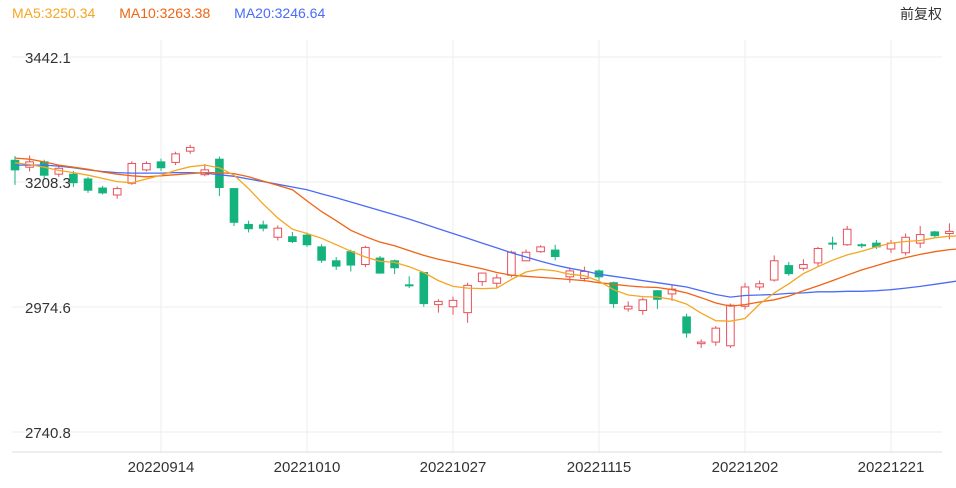 This screenshot has width=956, height=488. I want to click on x-tick-label: 20221010, so click(307, 467).